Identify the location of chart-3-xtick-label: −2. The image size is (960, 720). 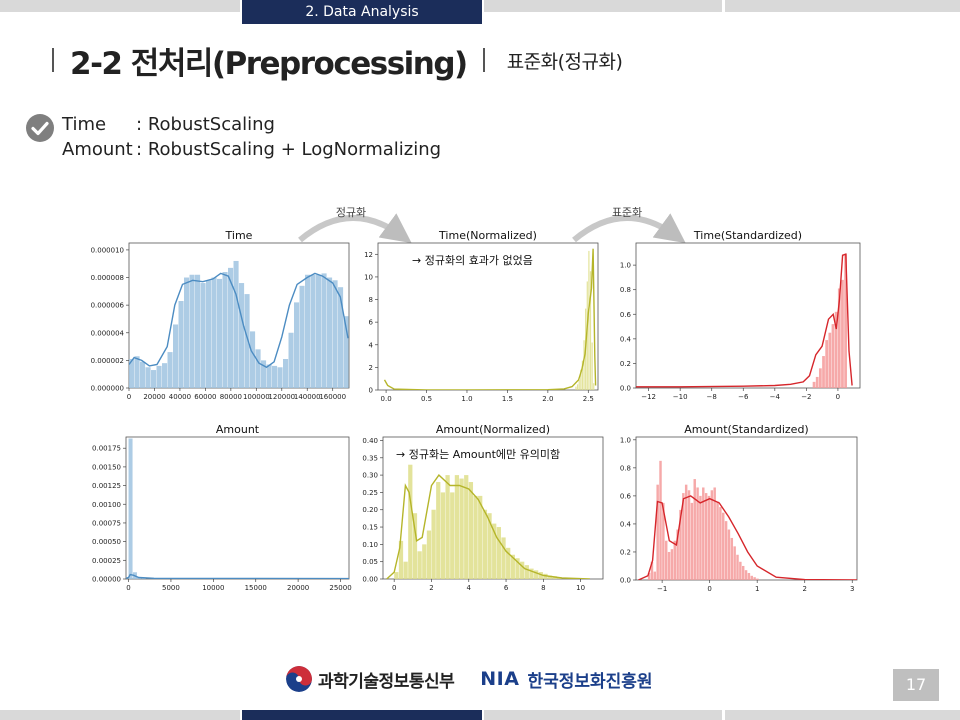
(806, 397).